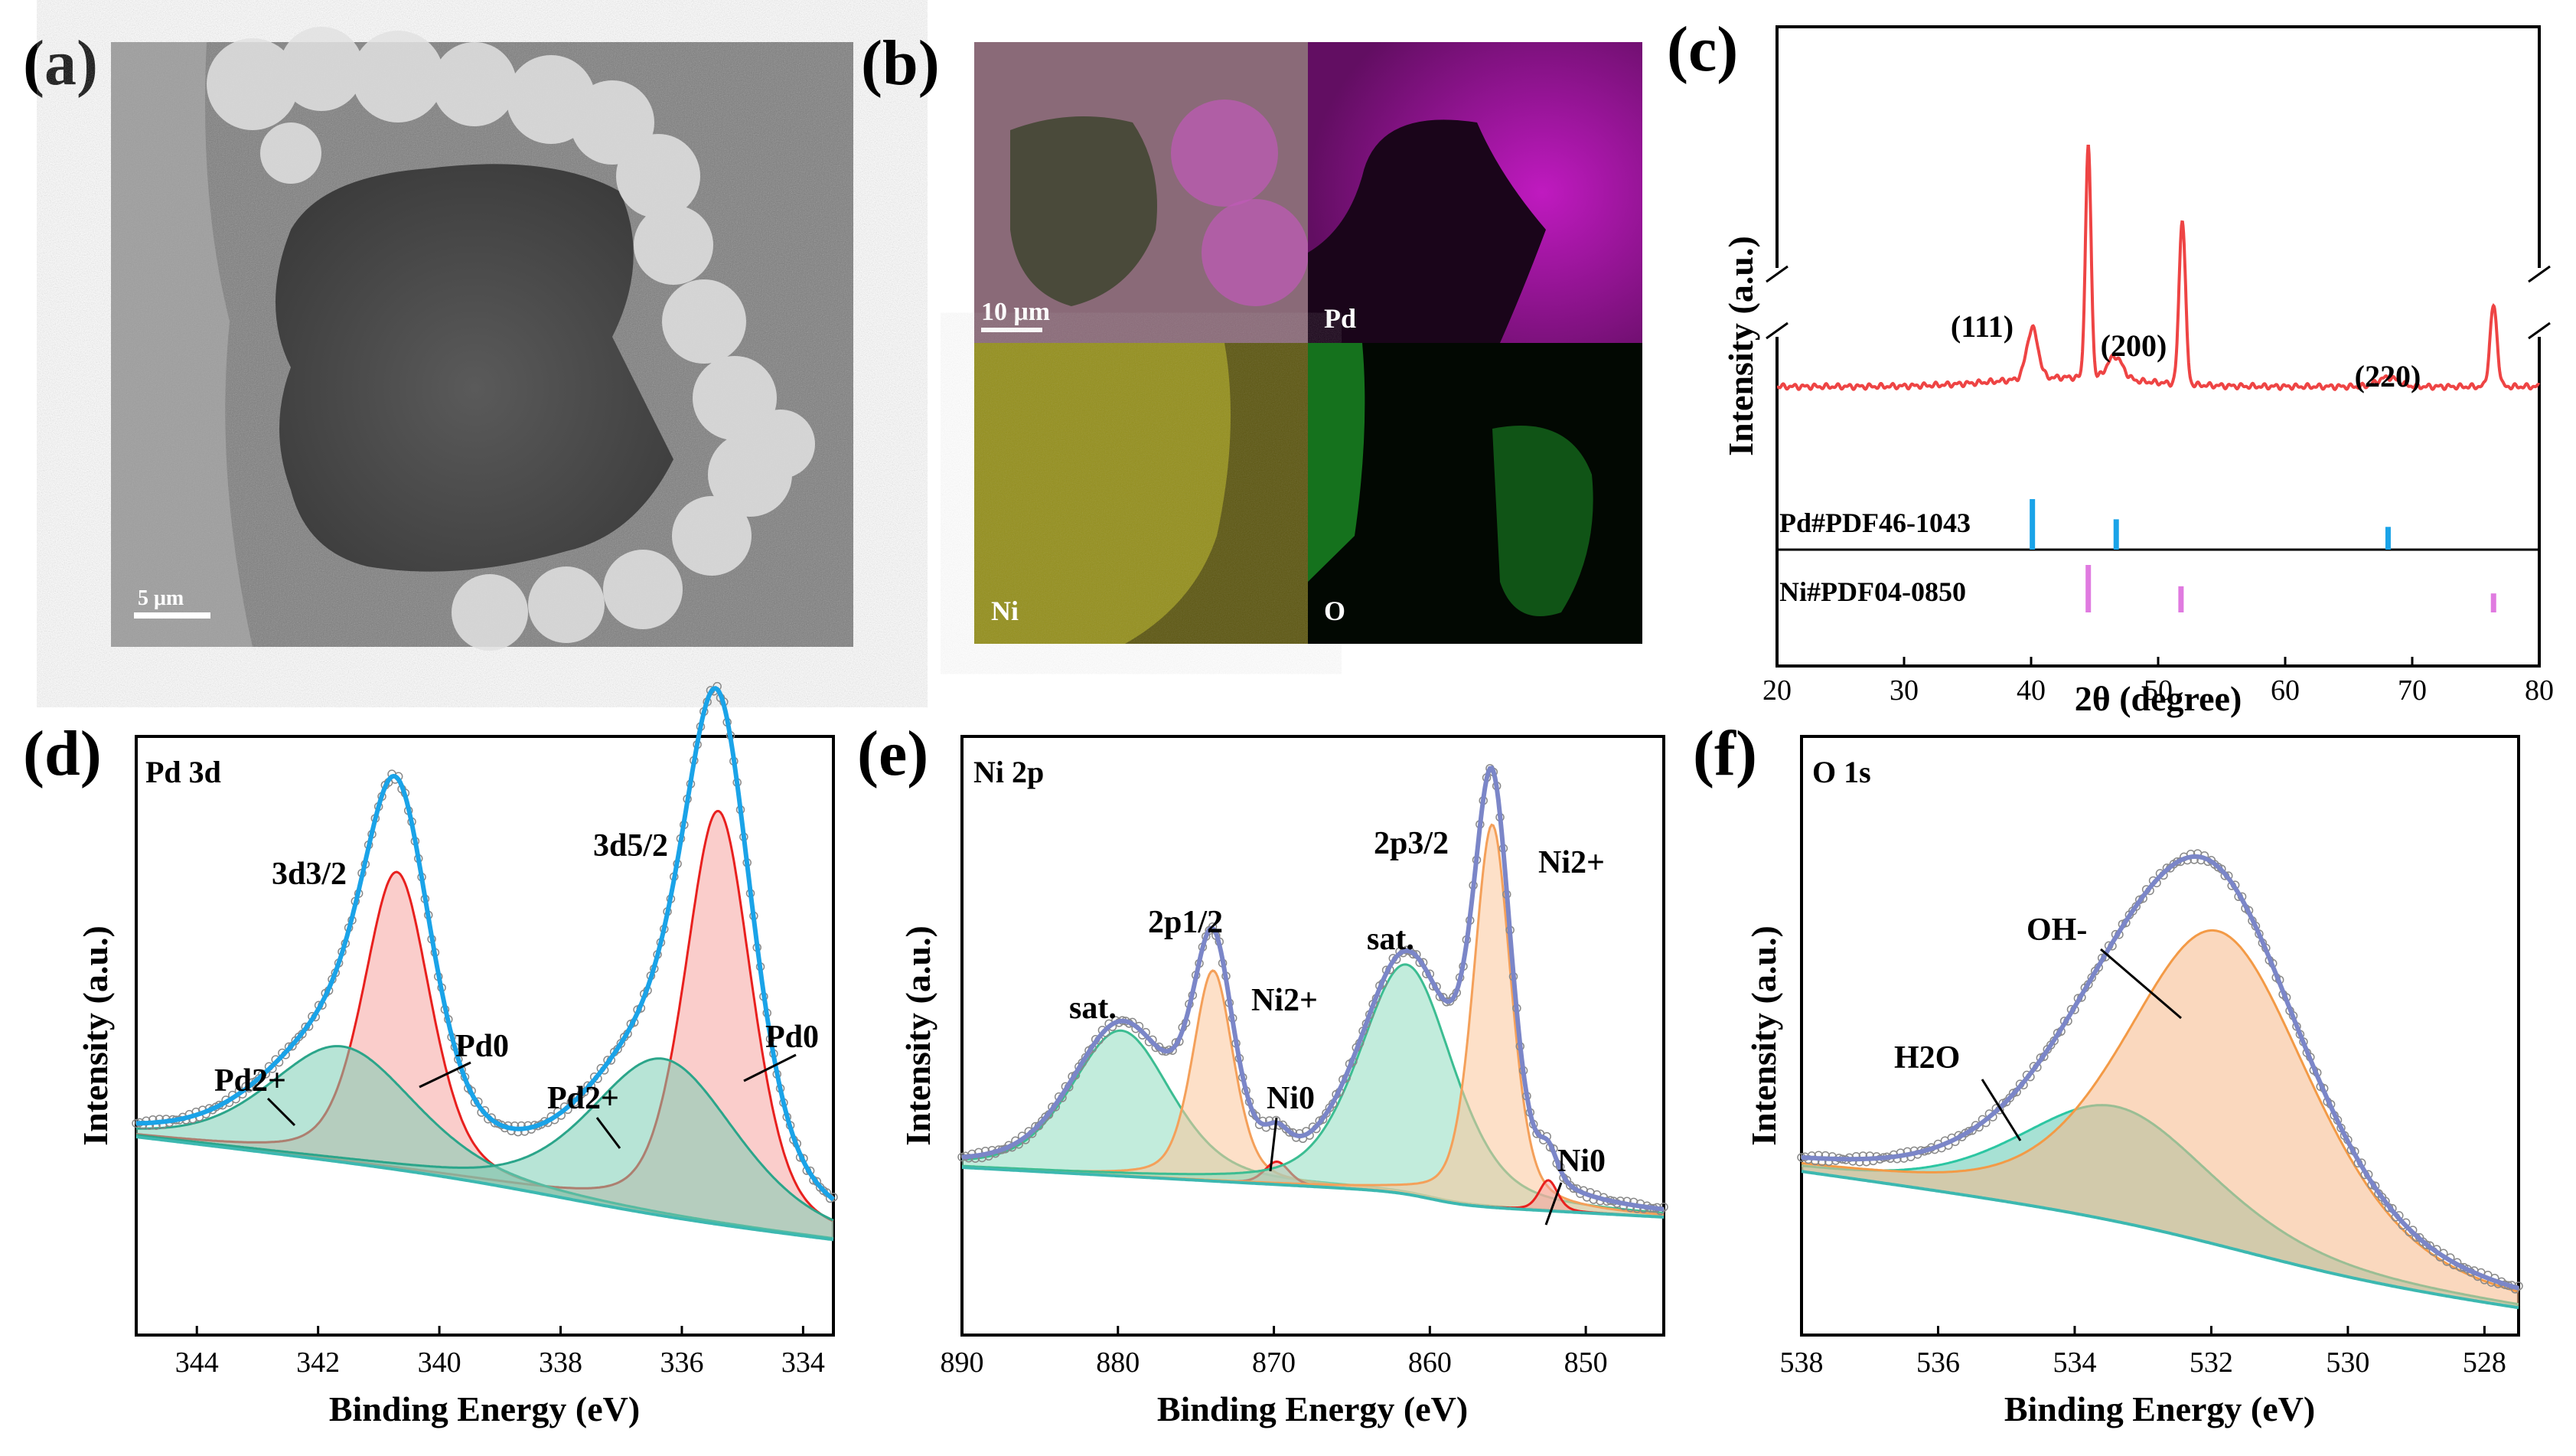  Describe the element at coordinates (2134, 345) in the screenshot. I see `peak-label-200: (200)` at that location.